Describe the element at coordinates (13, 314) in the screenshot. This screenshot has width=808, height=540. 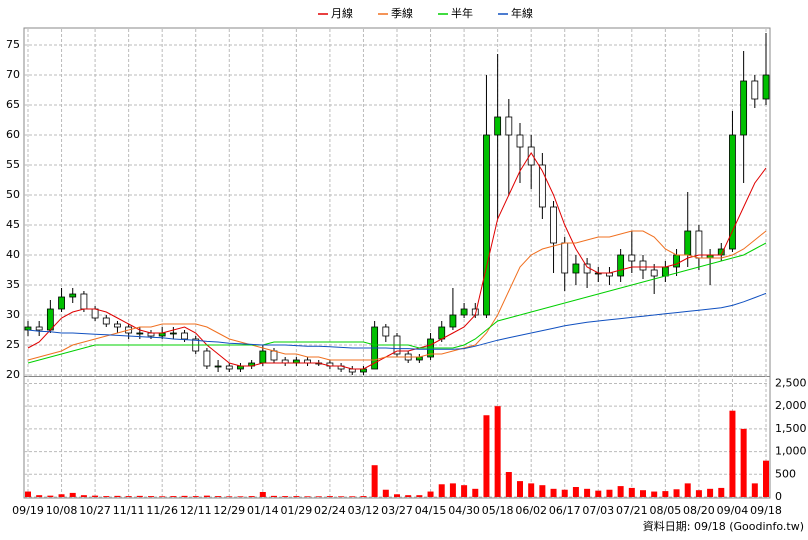
I see `y-tick-label: 30` at that location.